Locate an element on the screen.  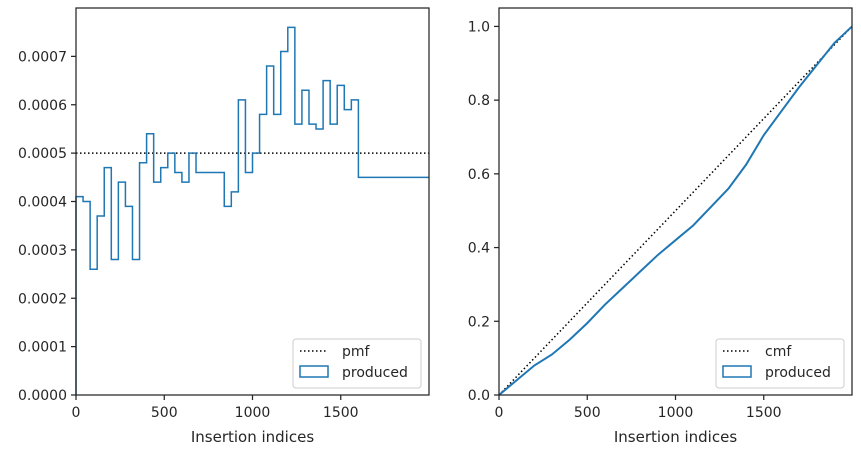
legend-pmf-label: pmf is located at coordinates (356, 352).